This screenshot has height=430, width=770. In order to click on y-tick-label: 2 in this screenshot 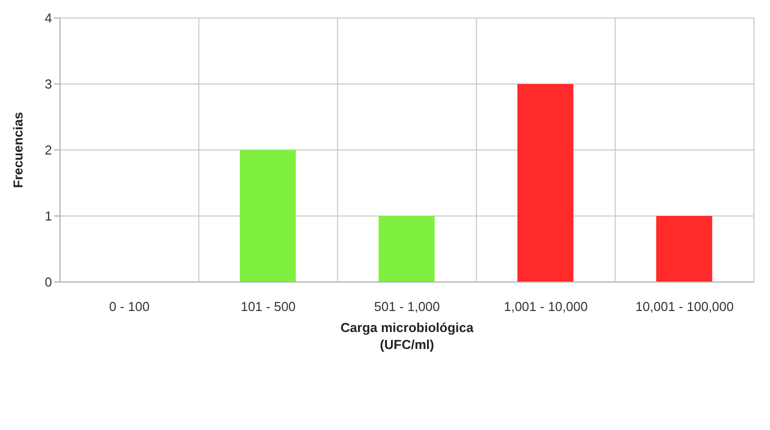, I will do `click(48, 150)`.